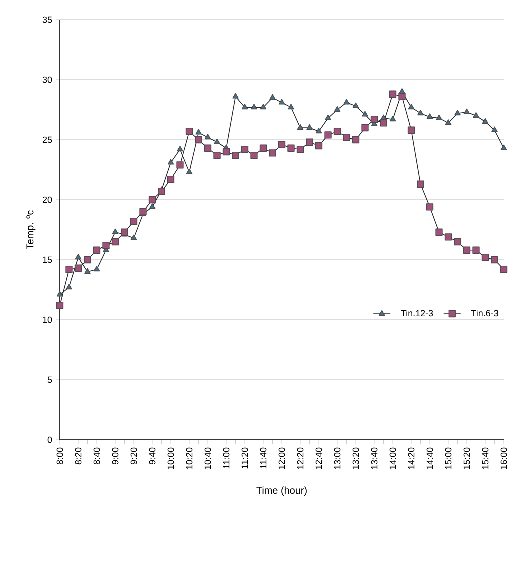  Describe the element at coordinates (208, 459) in the screenshot. I see `x-tick-label: 10:40` at that location.